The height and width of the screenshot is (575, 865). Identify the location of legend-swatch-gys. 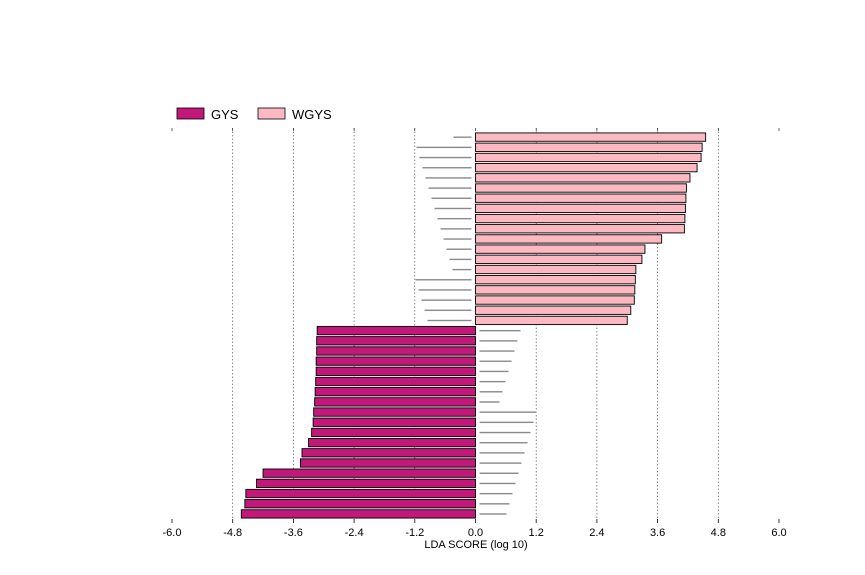
(190, 113).